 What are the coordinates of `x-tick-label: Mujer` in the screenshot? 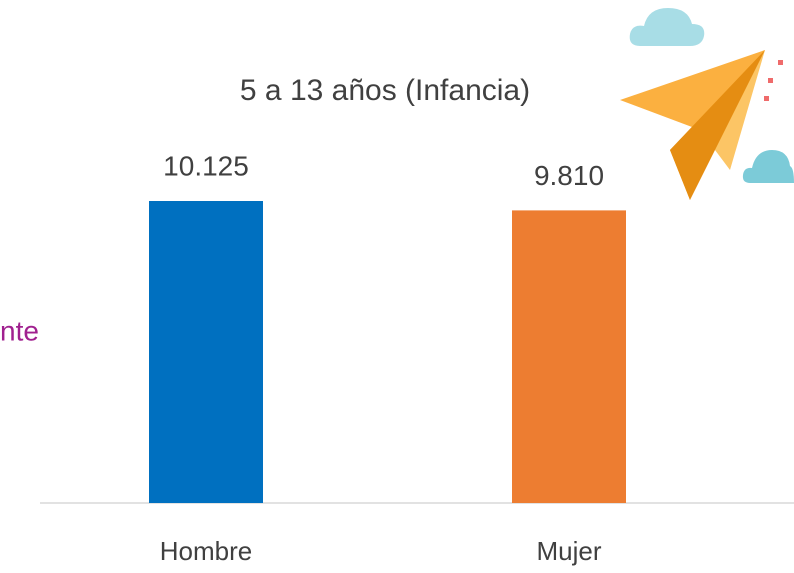 It's located at (568, 551).